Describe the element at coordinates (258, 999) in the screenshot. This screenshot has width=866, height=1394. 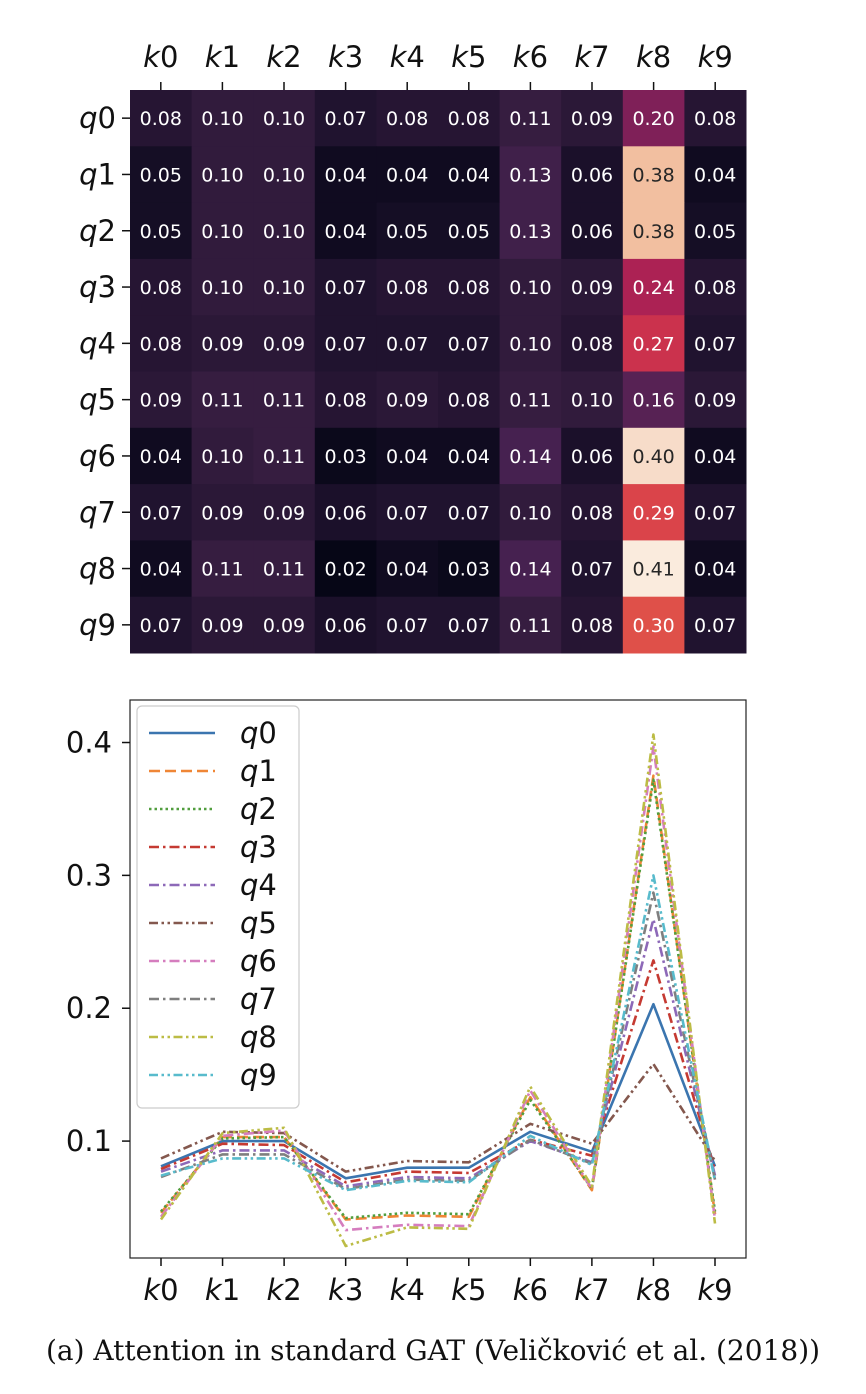
I see `legend-label: q7` at that location.